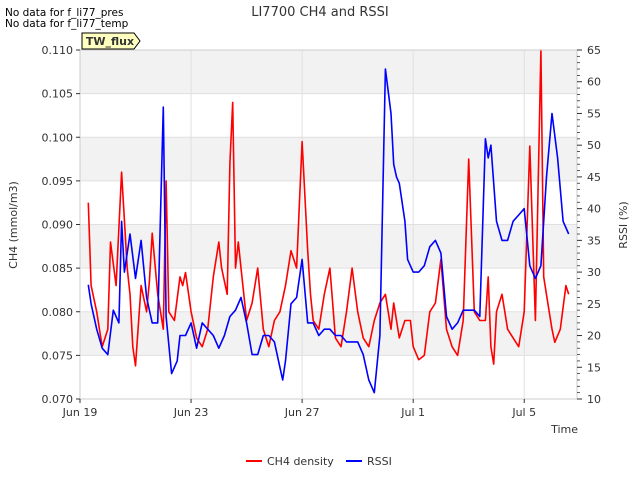 Image resolution: width=640 pixels, height=480 pixels. I want to click on y2-tick-label: 65, so click(594, 50).